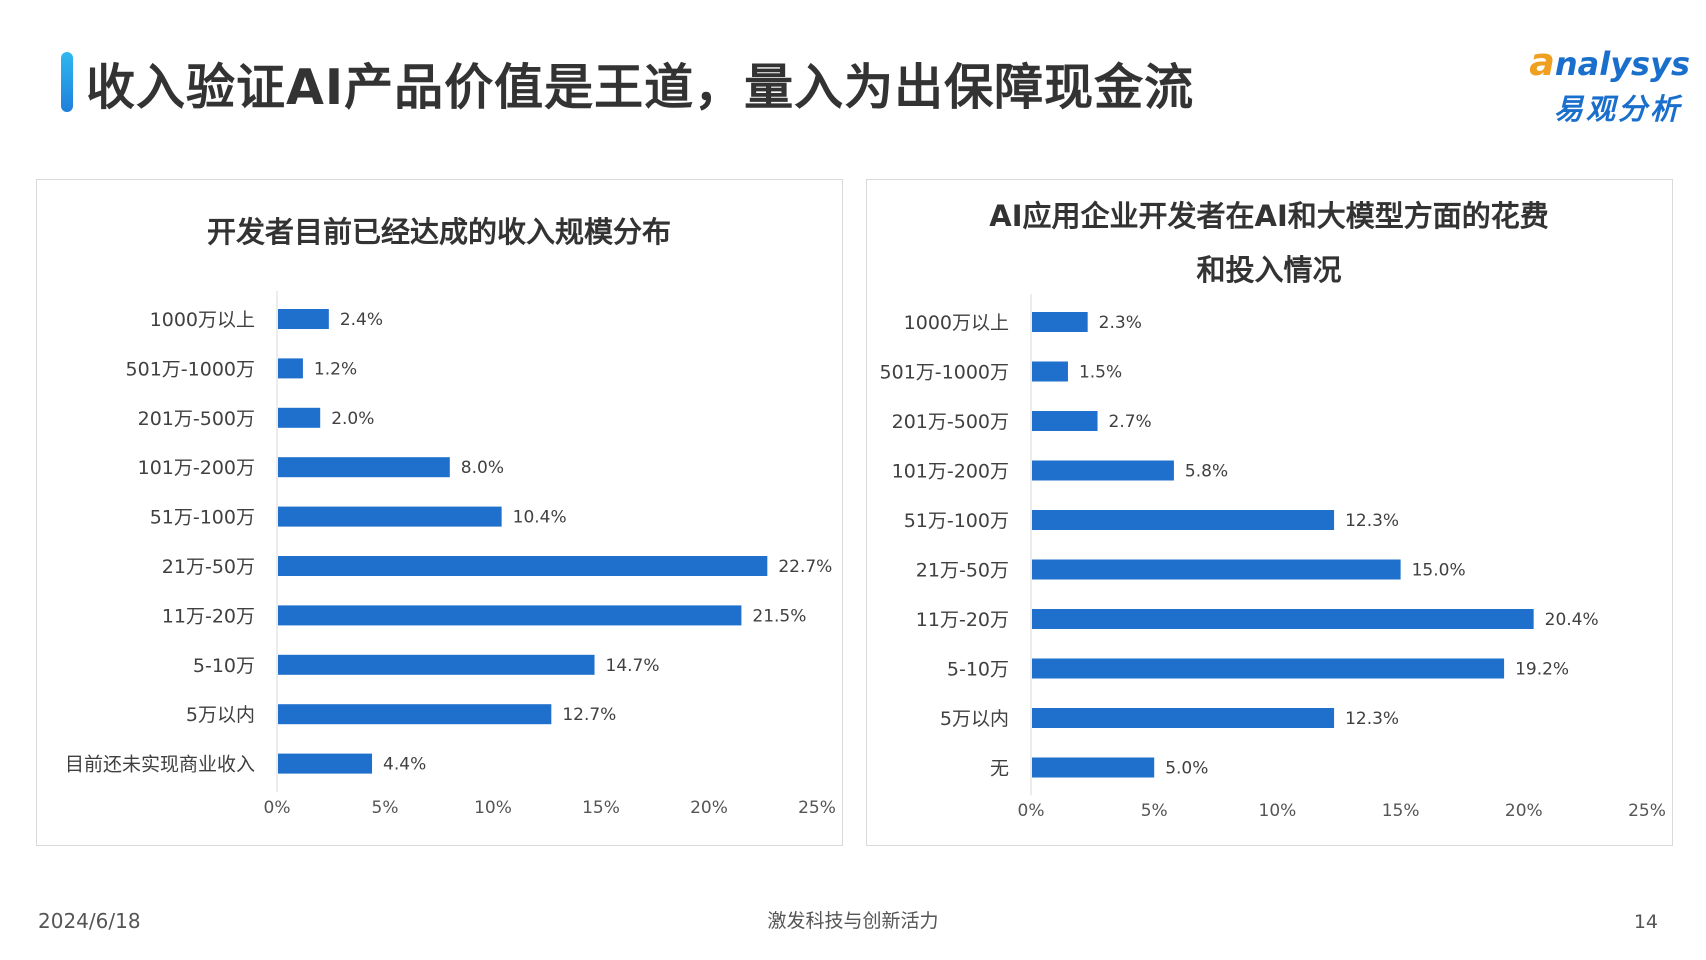 The height and width of the screenshot is (960, 1706). What do you see at coordinates (1120, 323) in the screenshot?
I see `data-label: 2.3%` at bounding box center [1120, 323].